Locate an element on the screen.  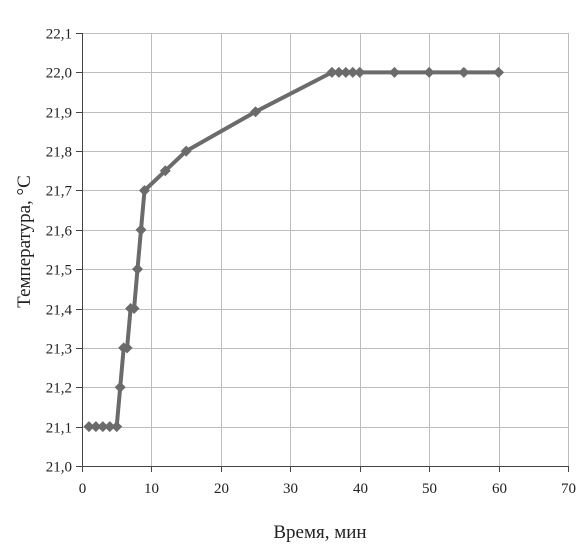
y-tick-label: 21,3 is located at coordinates (59, 350).